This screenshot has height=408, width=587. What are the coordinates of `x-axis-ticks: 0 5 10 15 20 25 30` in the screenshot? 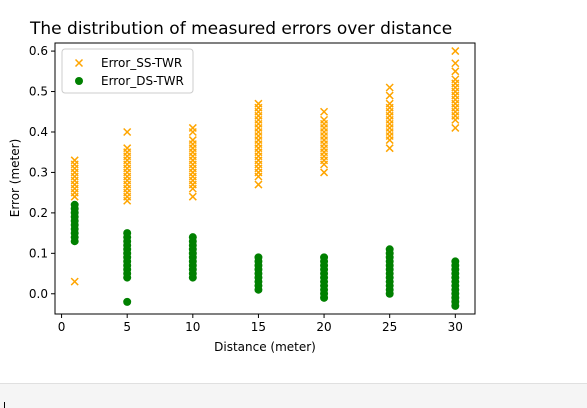 It's located at (260, 324).